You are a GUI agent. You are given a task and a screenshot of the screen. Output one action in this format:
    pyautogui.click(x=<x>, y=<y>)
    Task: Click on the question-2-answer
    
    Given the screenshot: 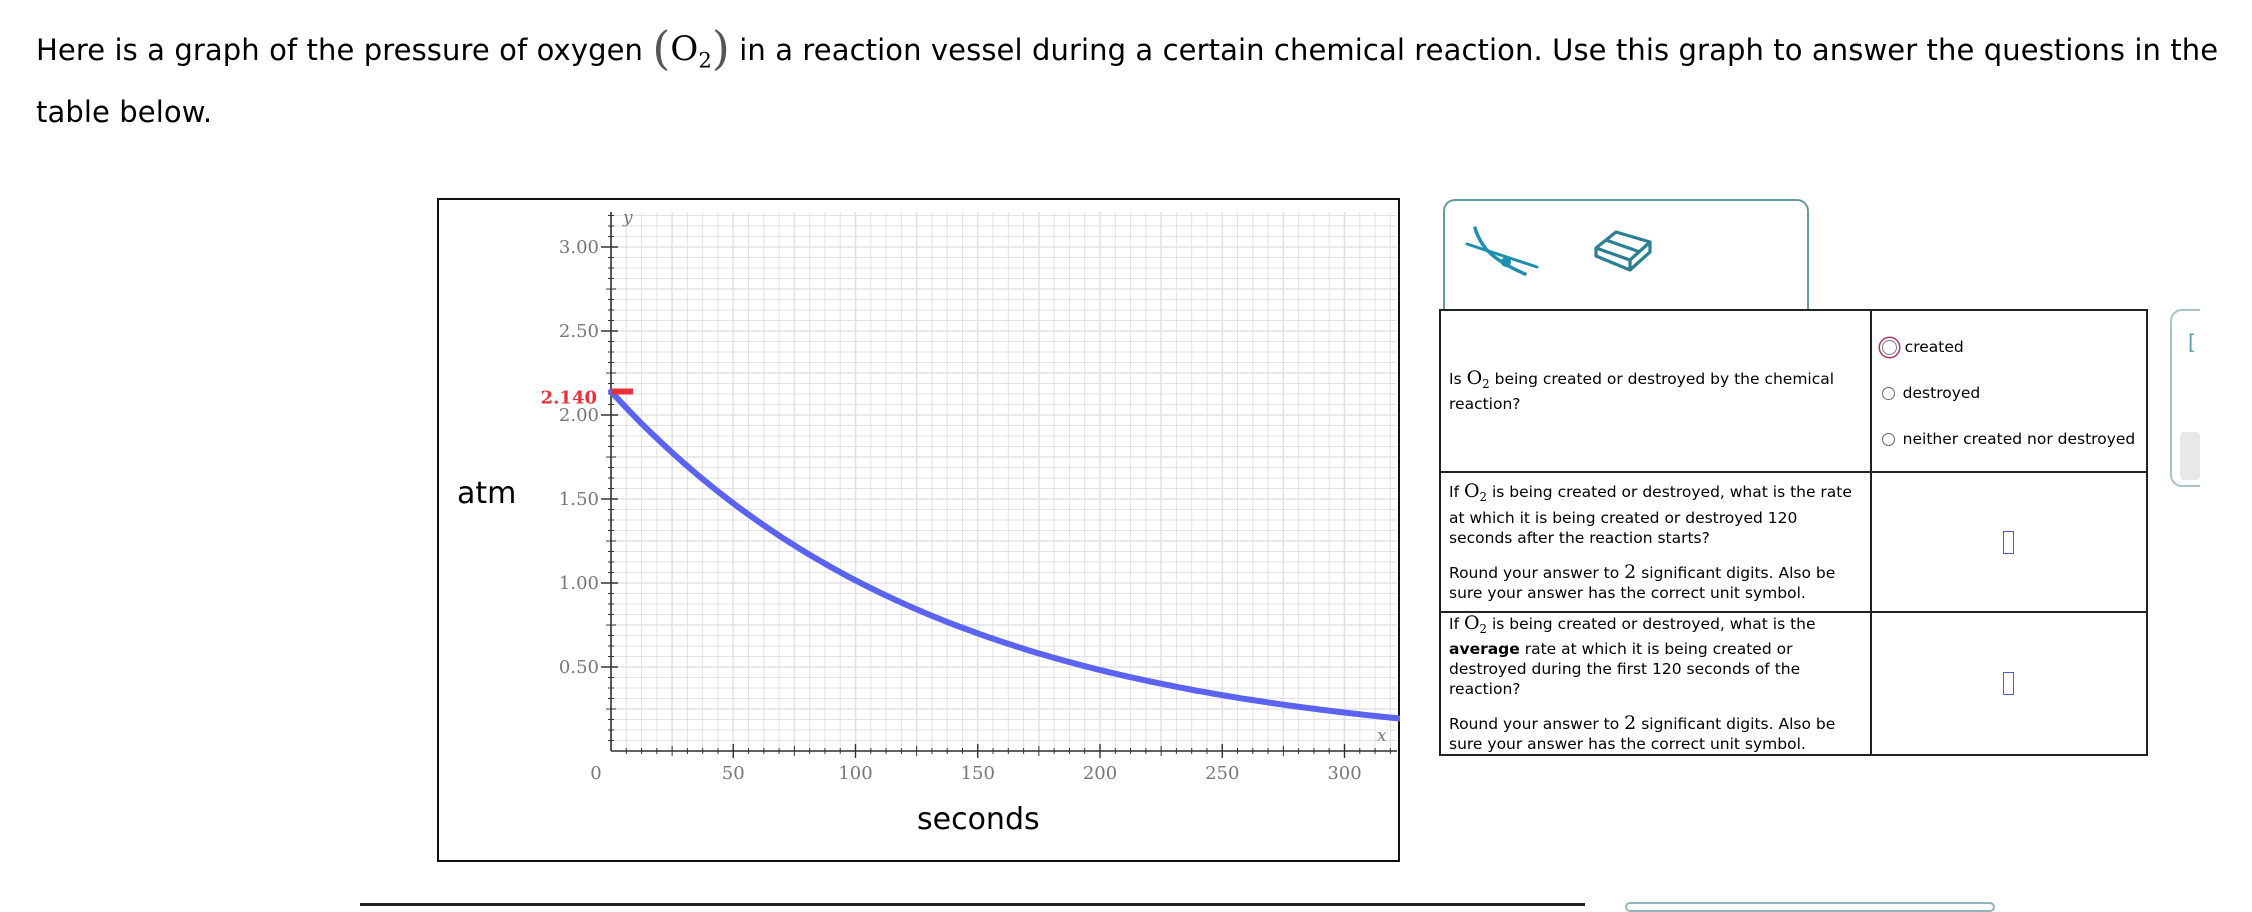 What is the action you would take?
    pyautogui.click(x=2009, y=542)
    